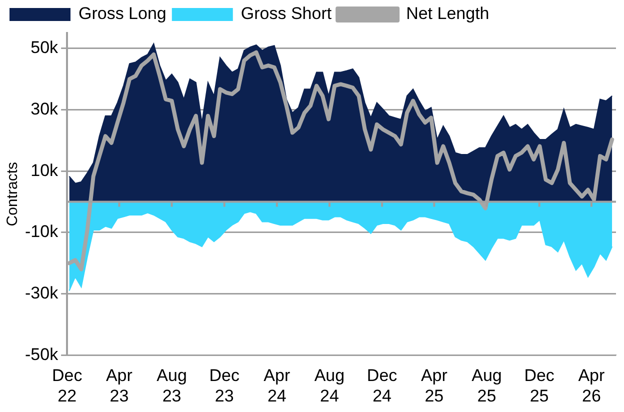  Describe the element at coordinates (119, 386) in the screenshot. I see `x-tick-label: Apr 23` at that location.